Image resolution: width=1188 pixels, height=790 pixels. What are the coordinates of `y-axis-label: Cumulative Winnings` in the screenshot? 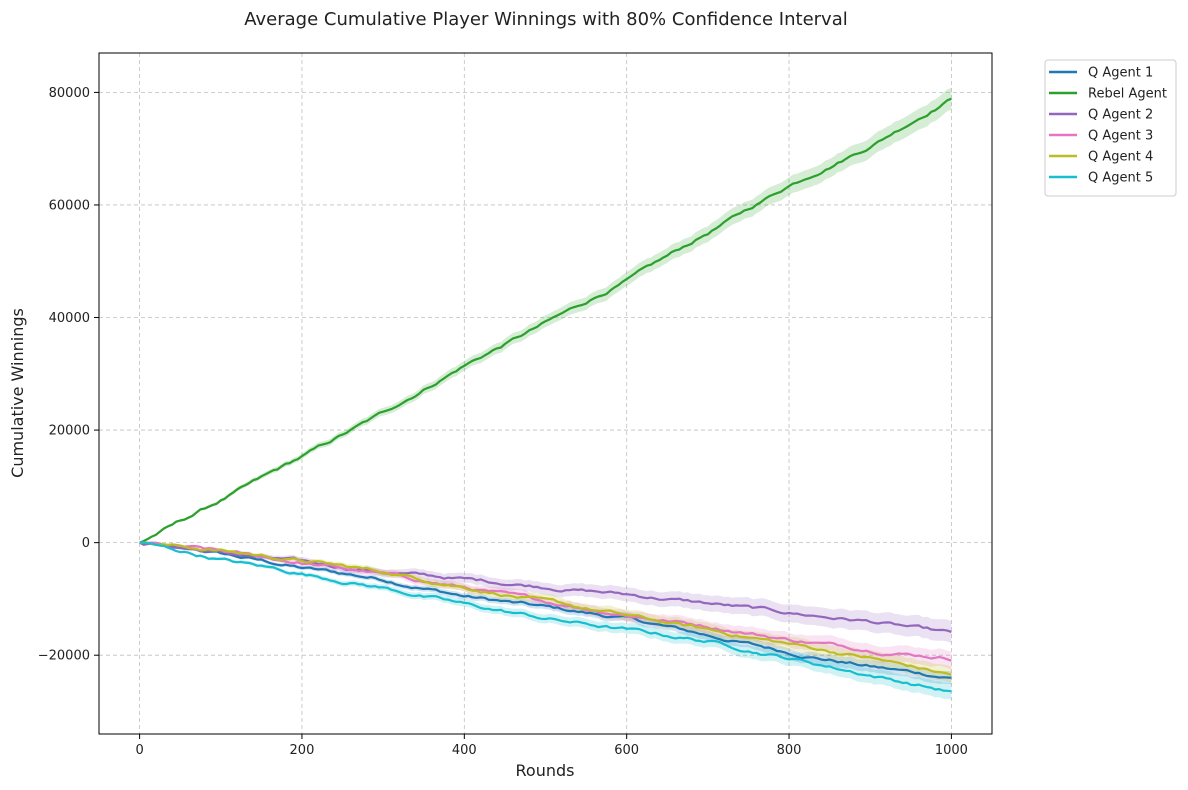 It's located at (17, 393).